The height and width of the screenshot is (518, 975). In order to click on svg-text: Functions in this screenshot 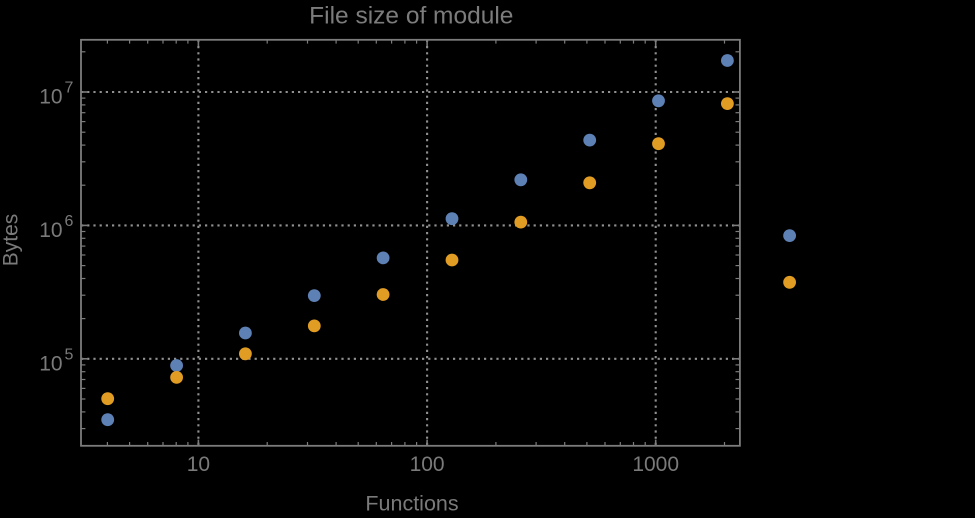, I will do `click(411, 503)`.